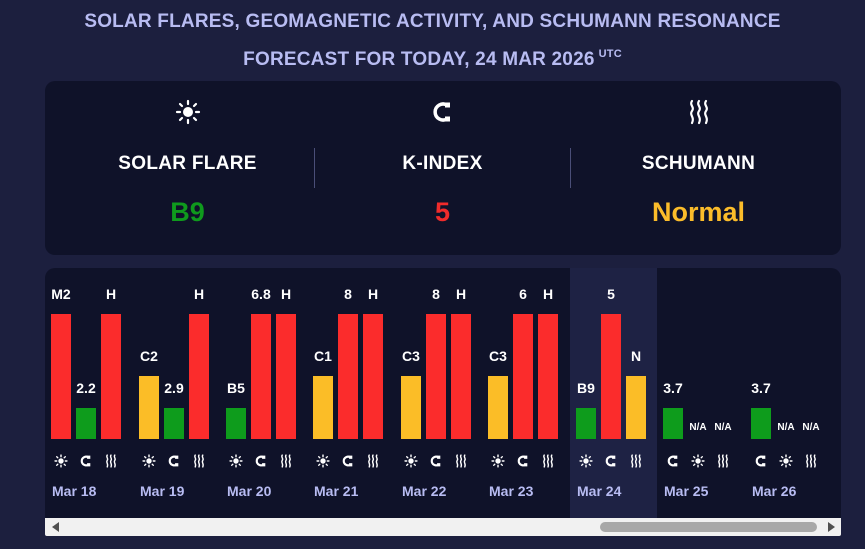  What do you see at coordinates (698, 163) in the screenshot?
I see `summary-label: SCHUMANN` at bounding box center [698, 163].